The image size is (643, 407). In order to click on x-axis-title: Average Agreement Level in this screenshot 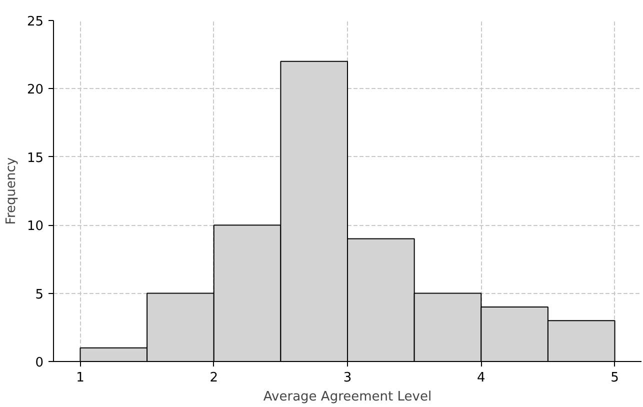, I will do `click(347, 397)`.